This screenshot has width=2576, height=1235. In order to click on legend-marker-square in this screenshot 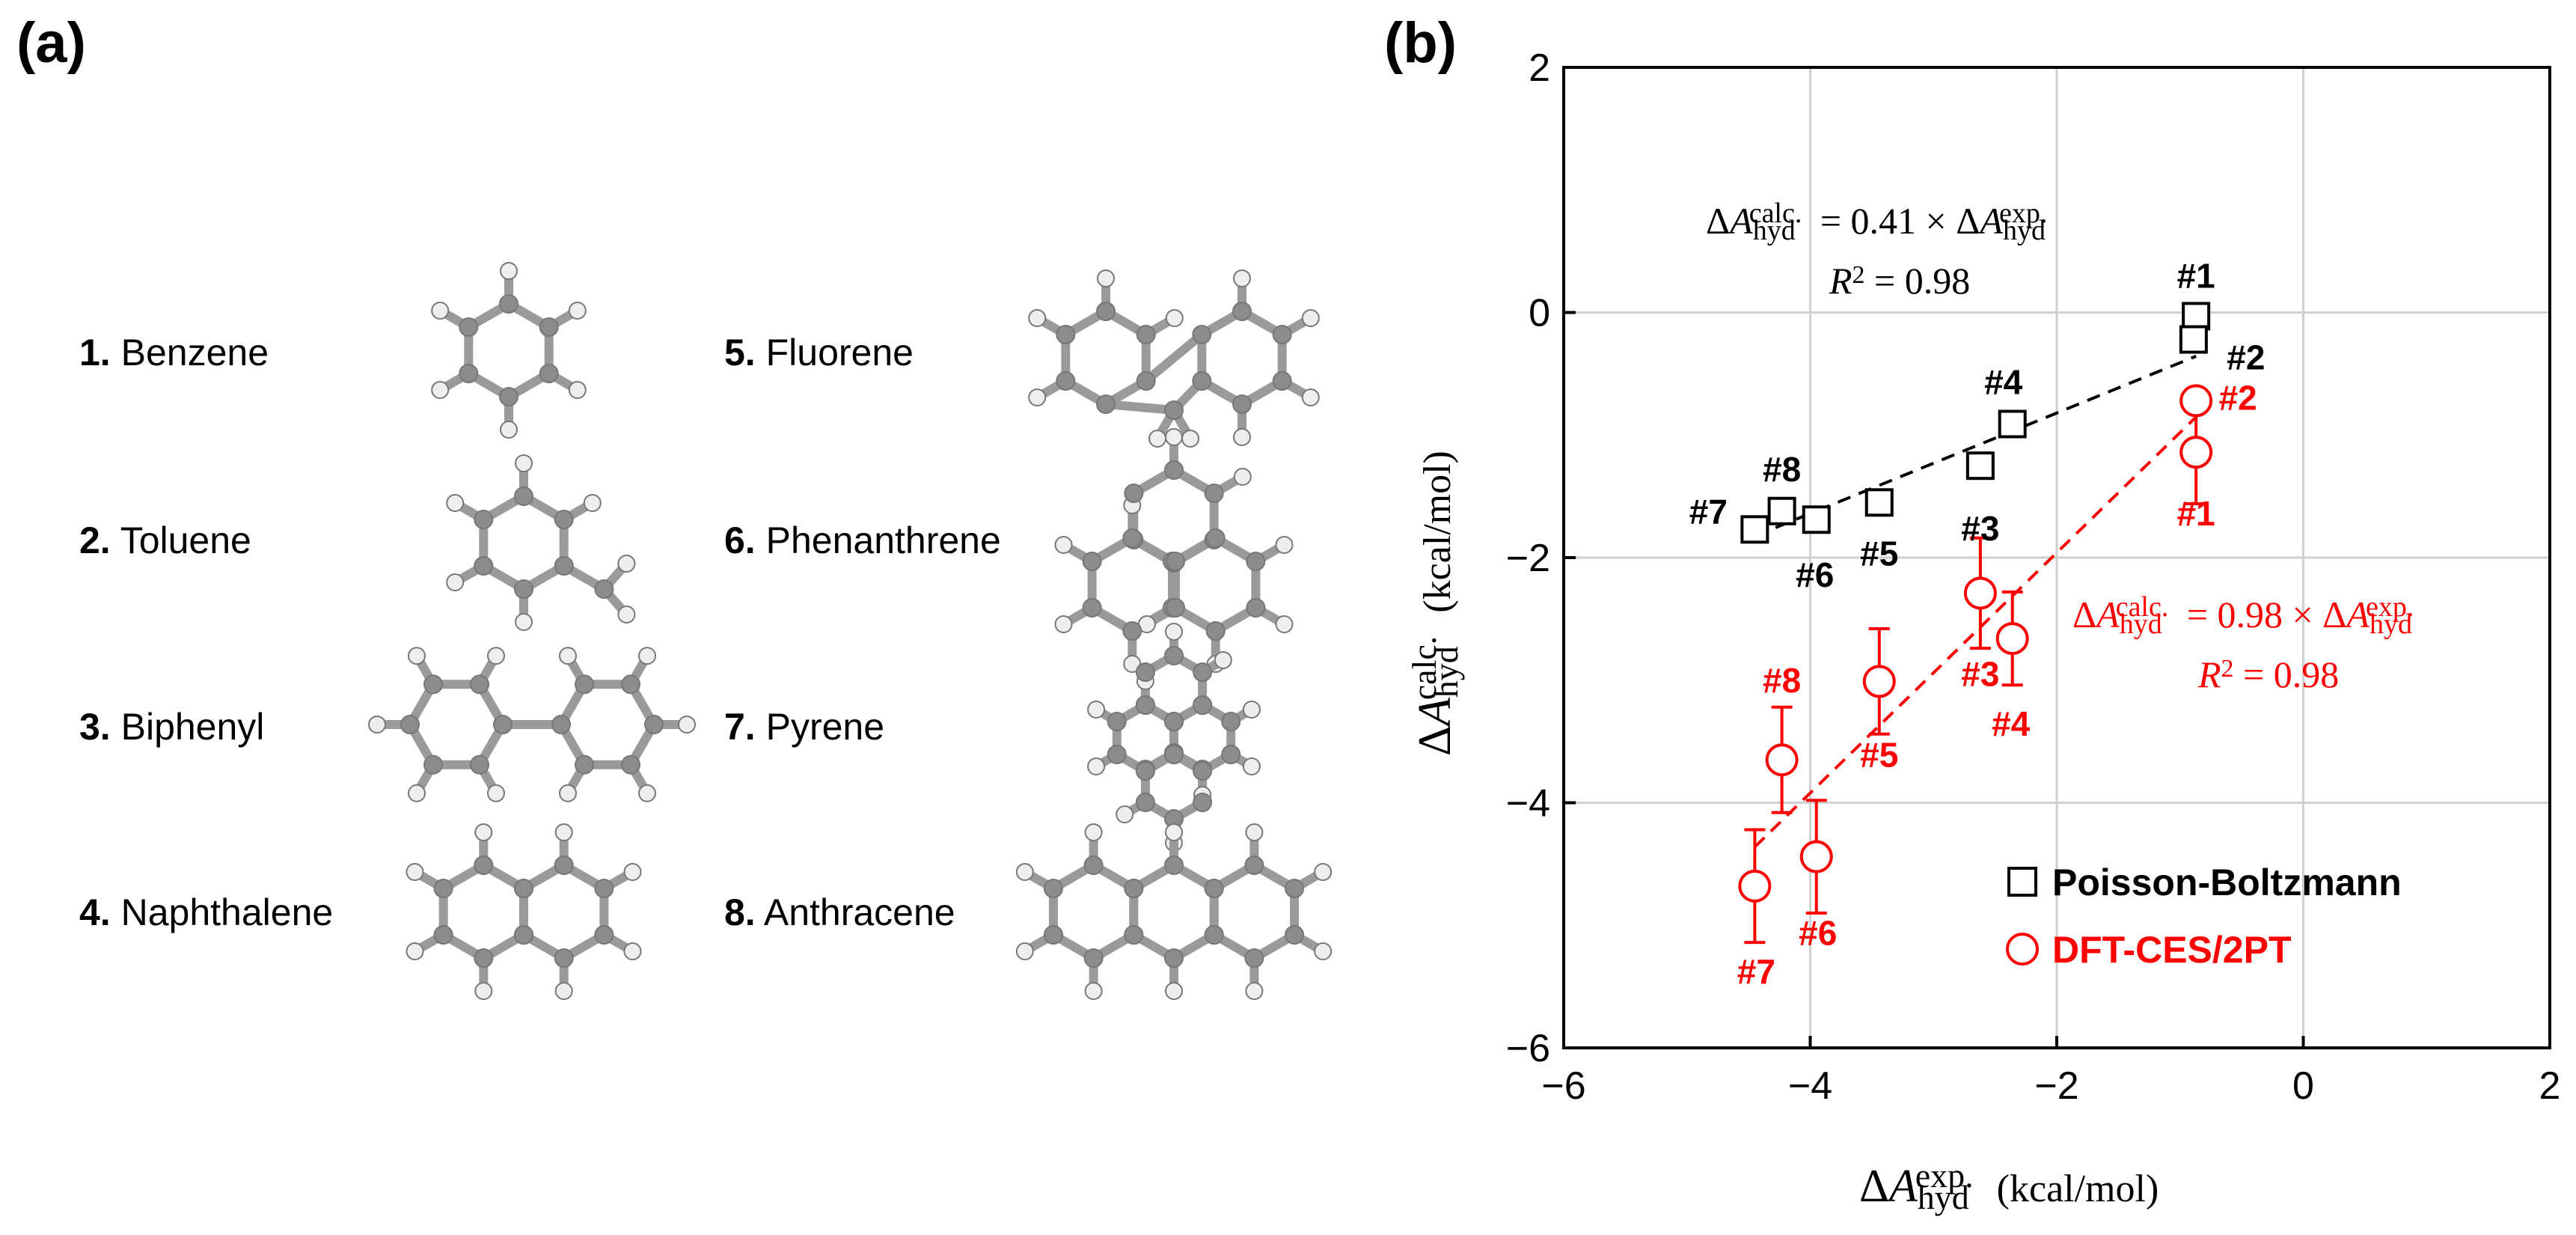, I will do `click(2022, 882)`.